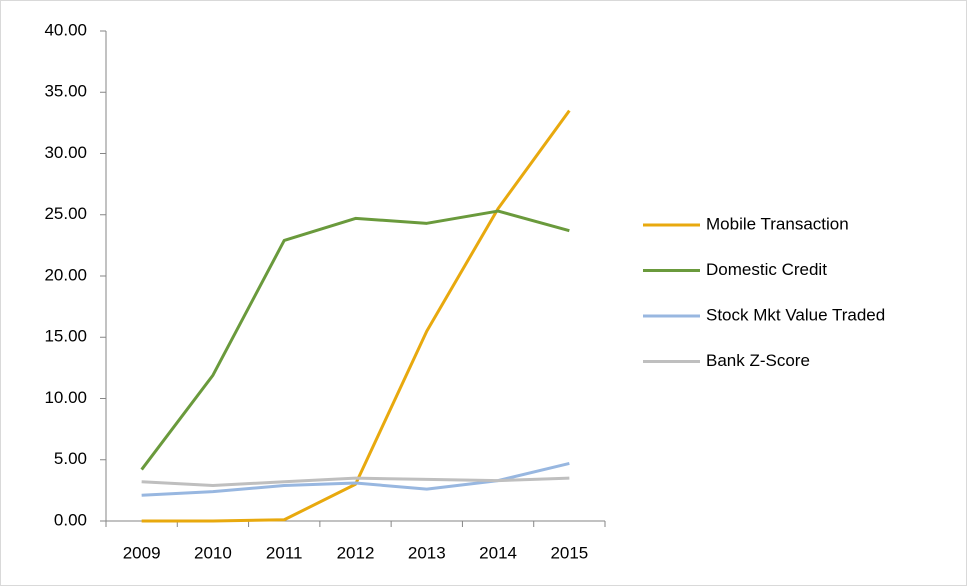  What do you see at coordinates (213, 552) in the screenshot?
I see `x-tick-label: 2010` at bounding box center [213, 552].